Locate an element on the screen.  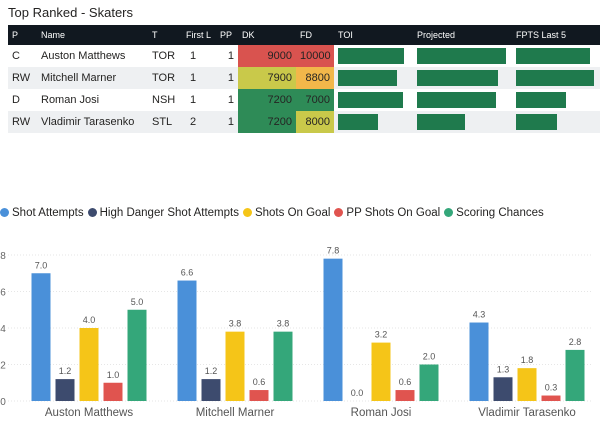
data-label: 1.3 is located at coordinates (503, 369).